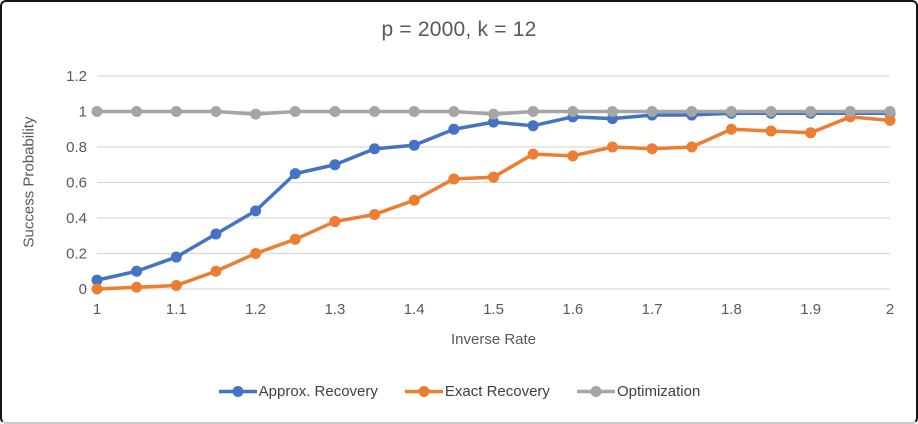 This screenshot has height=424, width=918. Describe the element at coordinates (29, 182) in the screenshot. I see `y-axis-title: Success Probability` at that location.